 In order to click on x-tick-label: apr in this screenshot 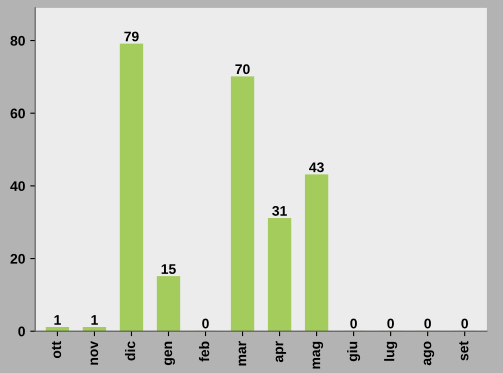, I will do `click(281, 351)`.